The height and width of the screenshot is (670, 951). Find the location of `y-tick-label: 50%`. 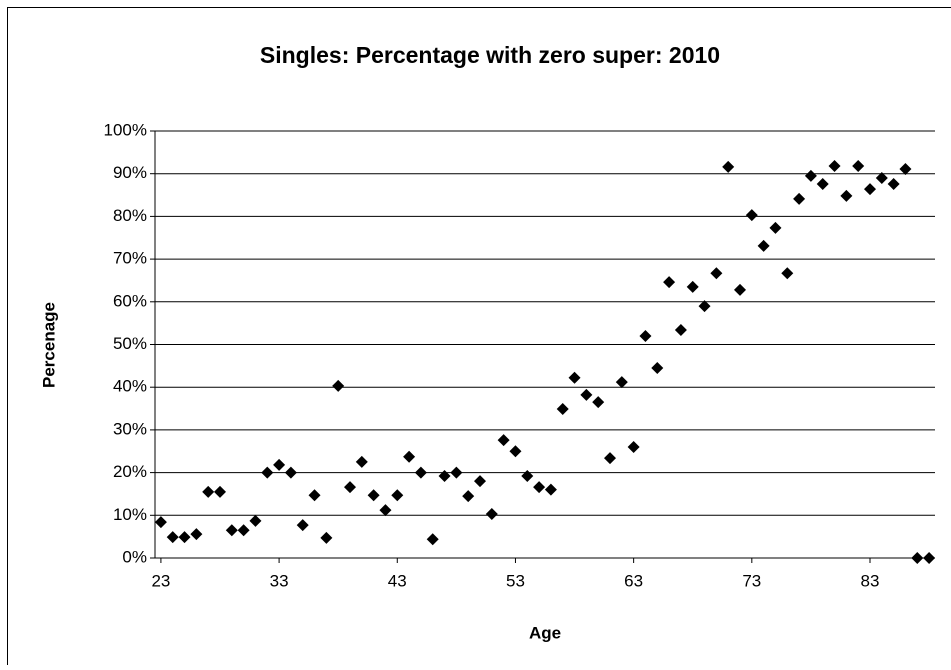

y-tick-label: 50% is located at coordinates (130, 343).